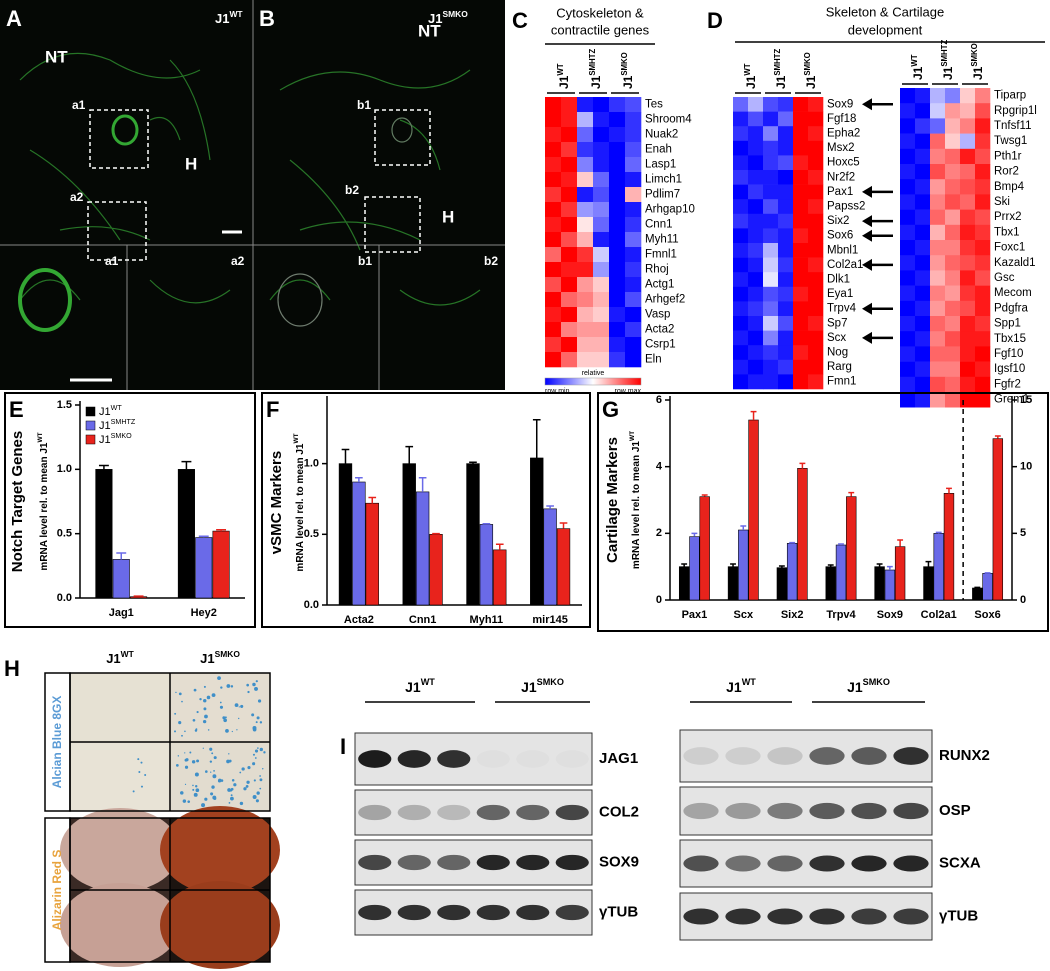  Describe the element at coordinates (665, 300) in the screenshot. I see `gene-label: Arhgef2` at that location.